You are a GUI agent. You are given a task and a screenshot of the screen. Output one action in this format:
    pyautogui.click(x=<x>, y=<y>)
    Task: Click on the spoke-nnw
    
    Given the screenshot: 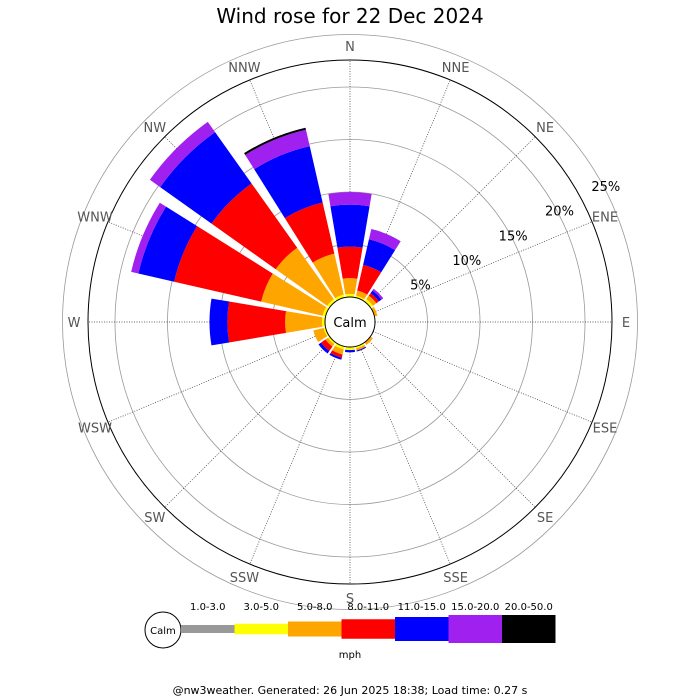 What is the action you would take?
    pyautogui.click(x=295, y=189)
    